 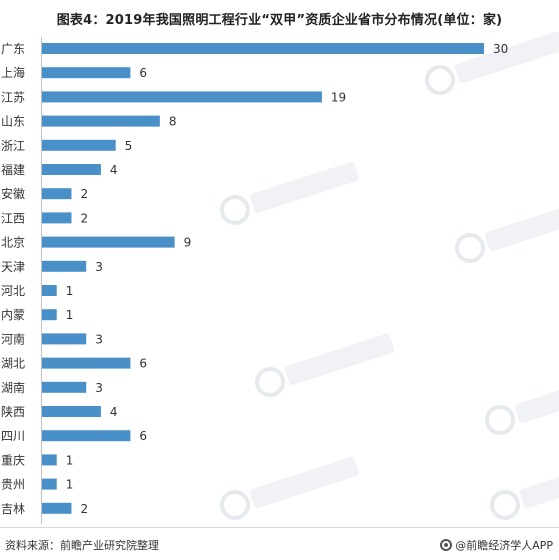 I want to click on app-logo-icon, so click(x=446, y=545).